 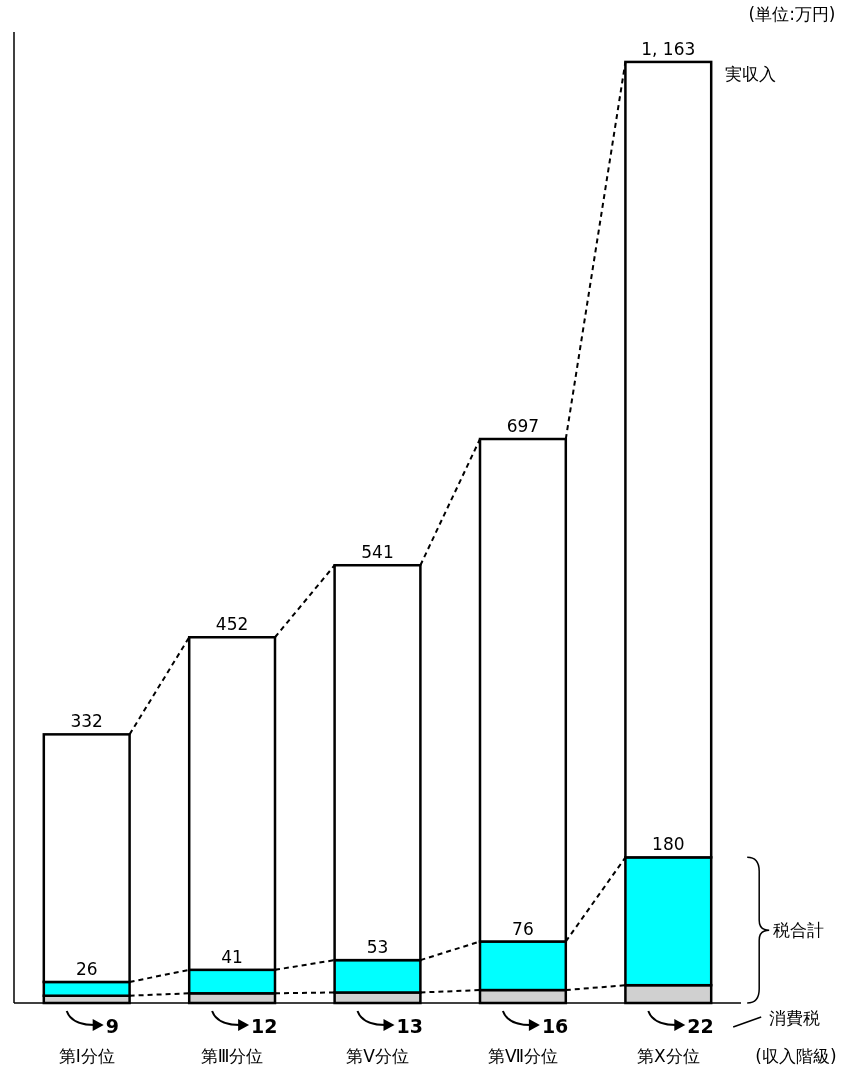 What do you see at coordinates (522, 1056) in the screenshot?
I see `x-tick-label: 第Ⅶ分位` at bounding box center [522, 1056].